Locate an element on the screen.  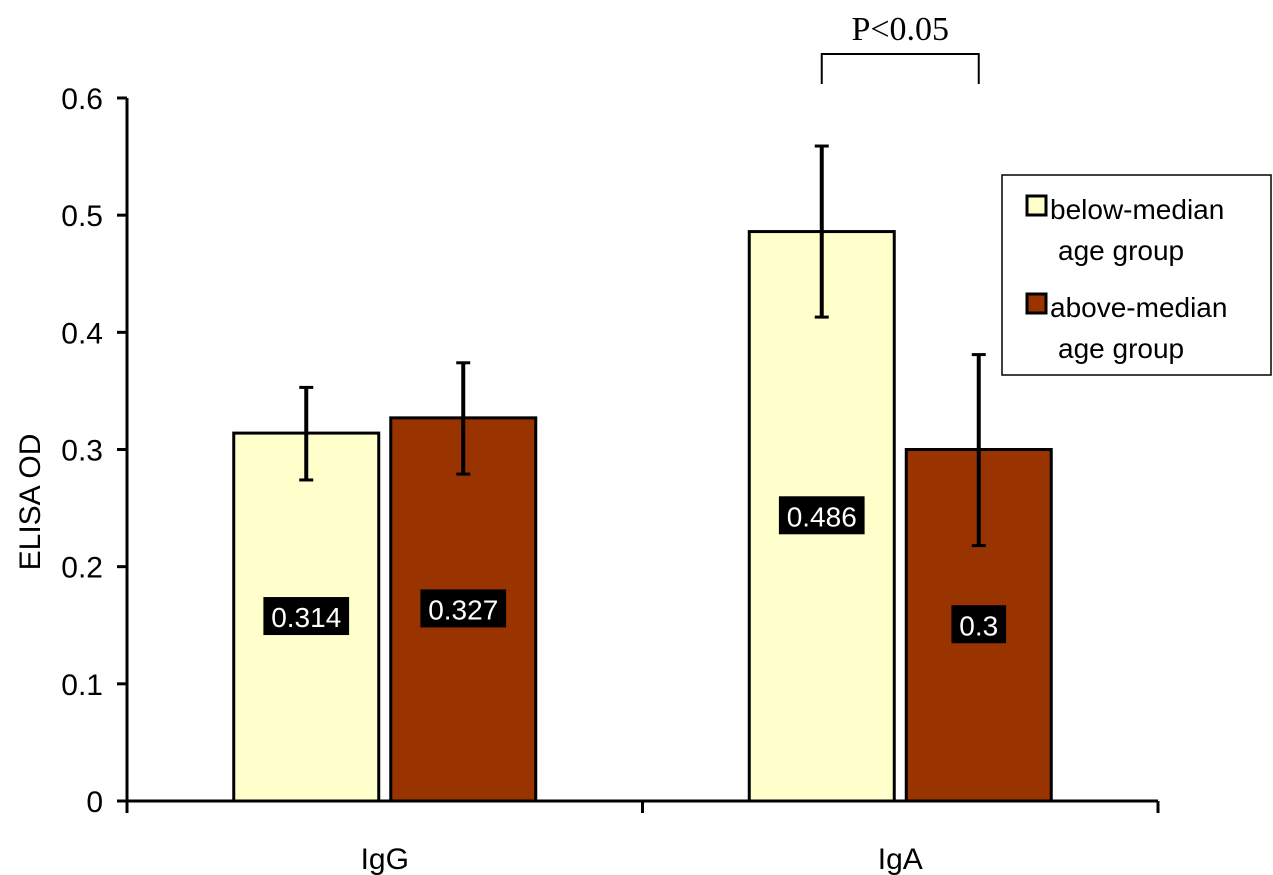
y-tick-label: 0.2 is located at coordinates (82, 568).